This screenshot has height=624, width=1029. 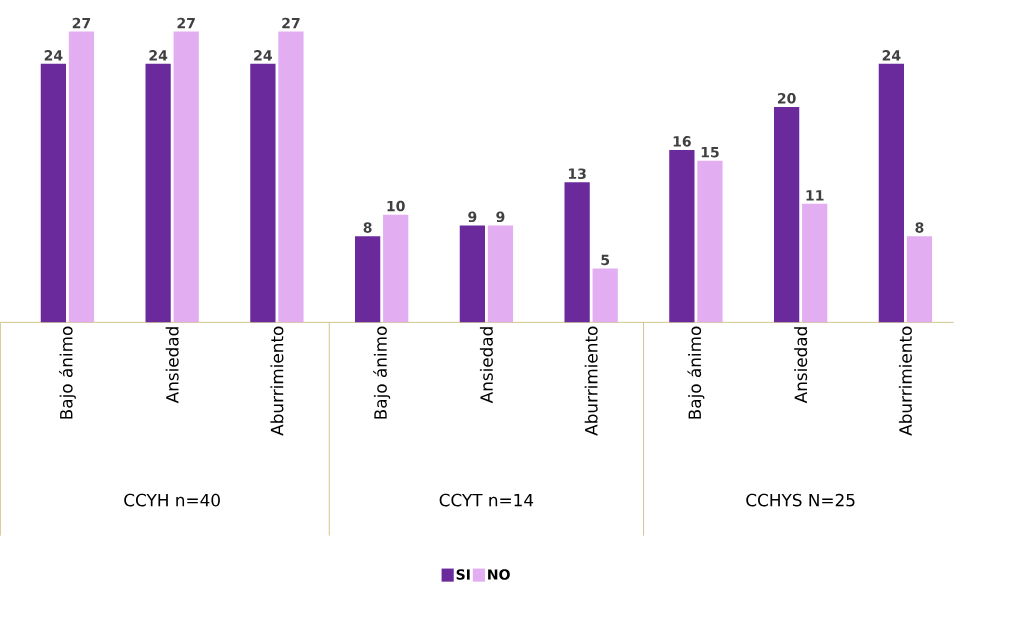 I want to click on legend-label: NO, so click(x=499, y=574).